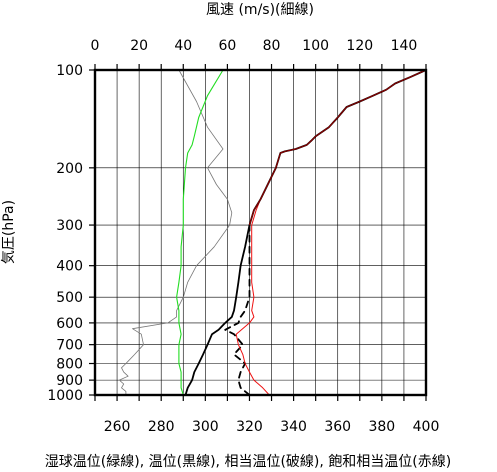 The width and height of the screenshot is (497, 472). I want to click on x-bottom-tick-label: 380, so click(381, 427).